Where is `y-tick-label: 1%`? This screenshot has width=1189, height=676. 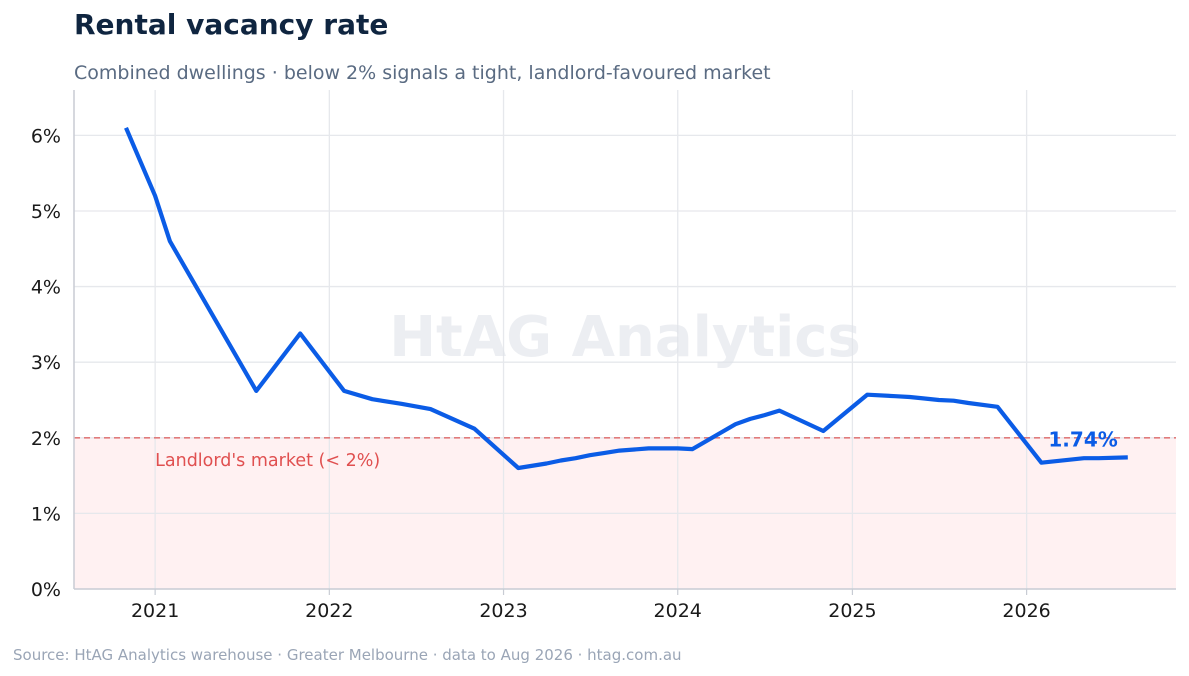
y-tick-label: 1% is located at coordinates (46, 514).